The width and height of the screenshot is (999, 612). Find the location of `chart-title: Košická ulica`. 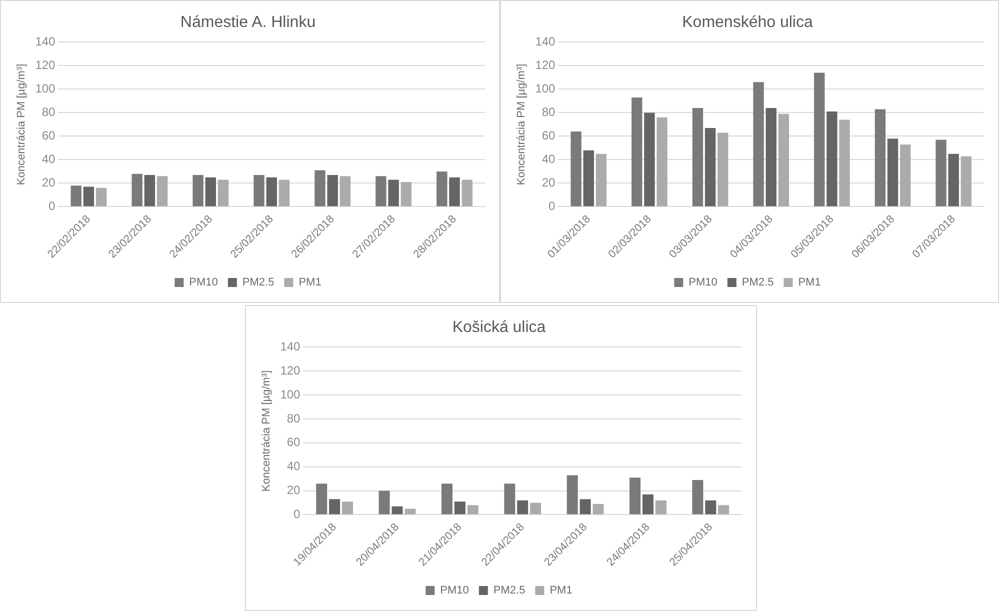

chart-title: Košická ulica is located at coordinates (499, 327).